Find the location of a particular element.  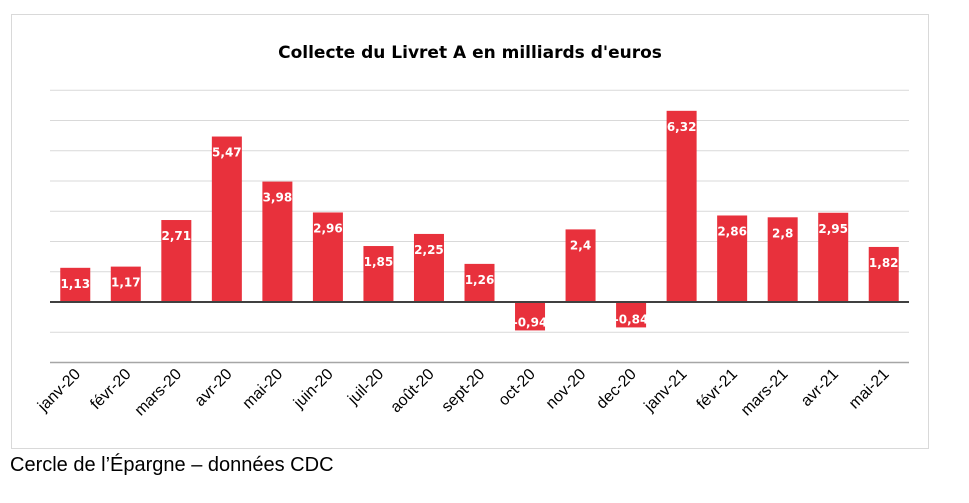

data-label: 1,17 is located at coordinates (126, 283).